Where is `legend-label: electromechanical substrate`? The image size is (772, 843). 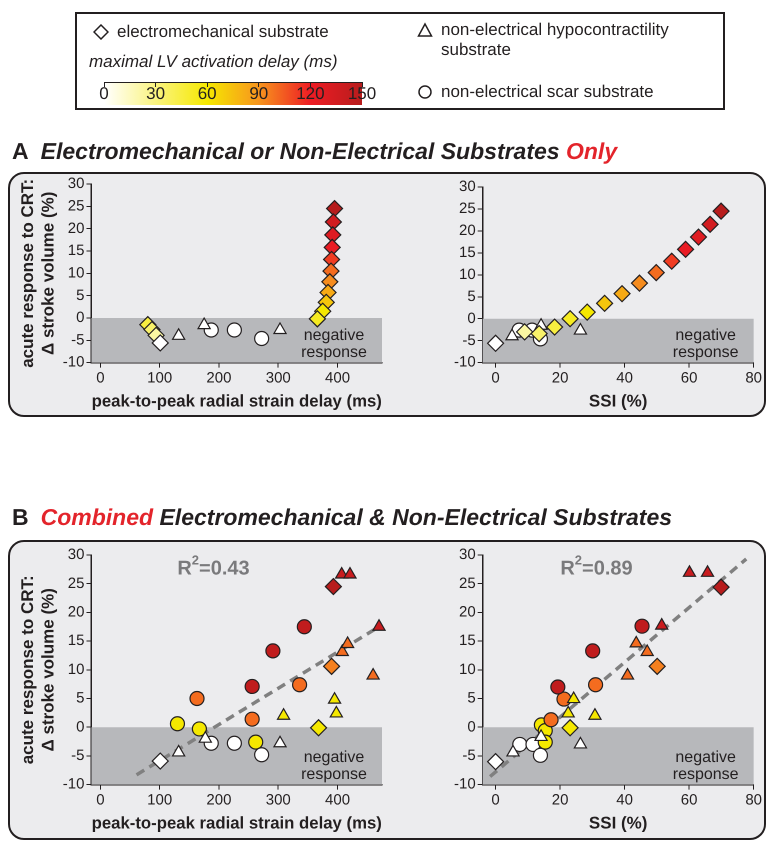 legend-label: electromechanical substrate is located at coordinates (223, 31).